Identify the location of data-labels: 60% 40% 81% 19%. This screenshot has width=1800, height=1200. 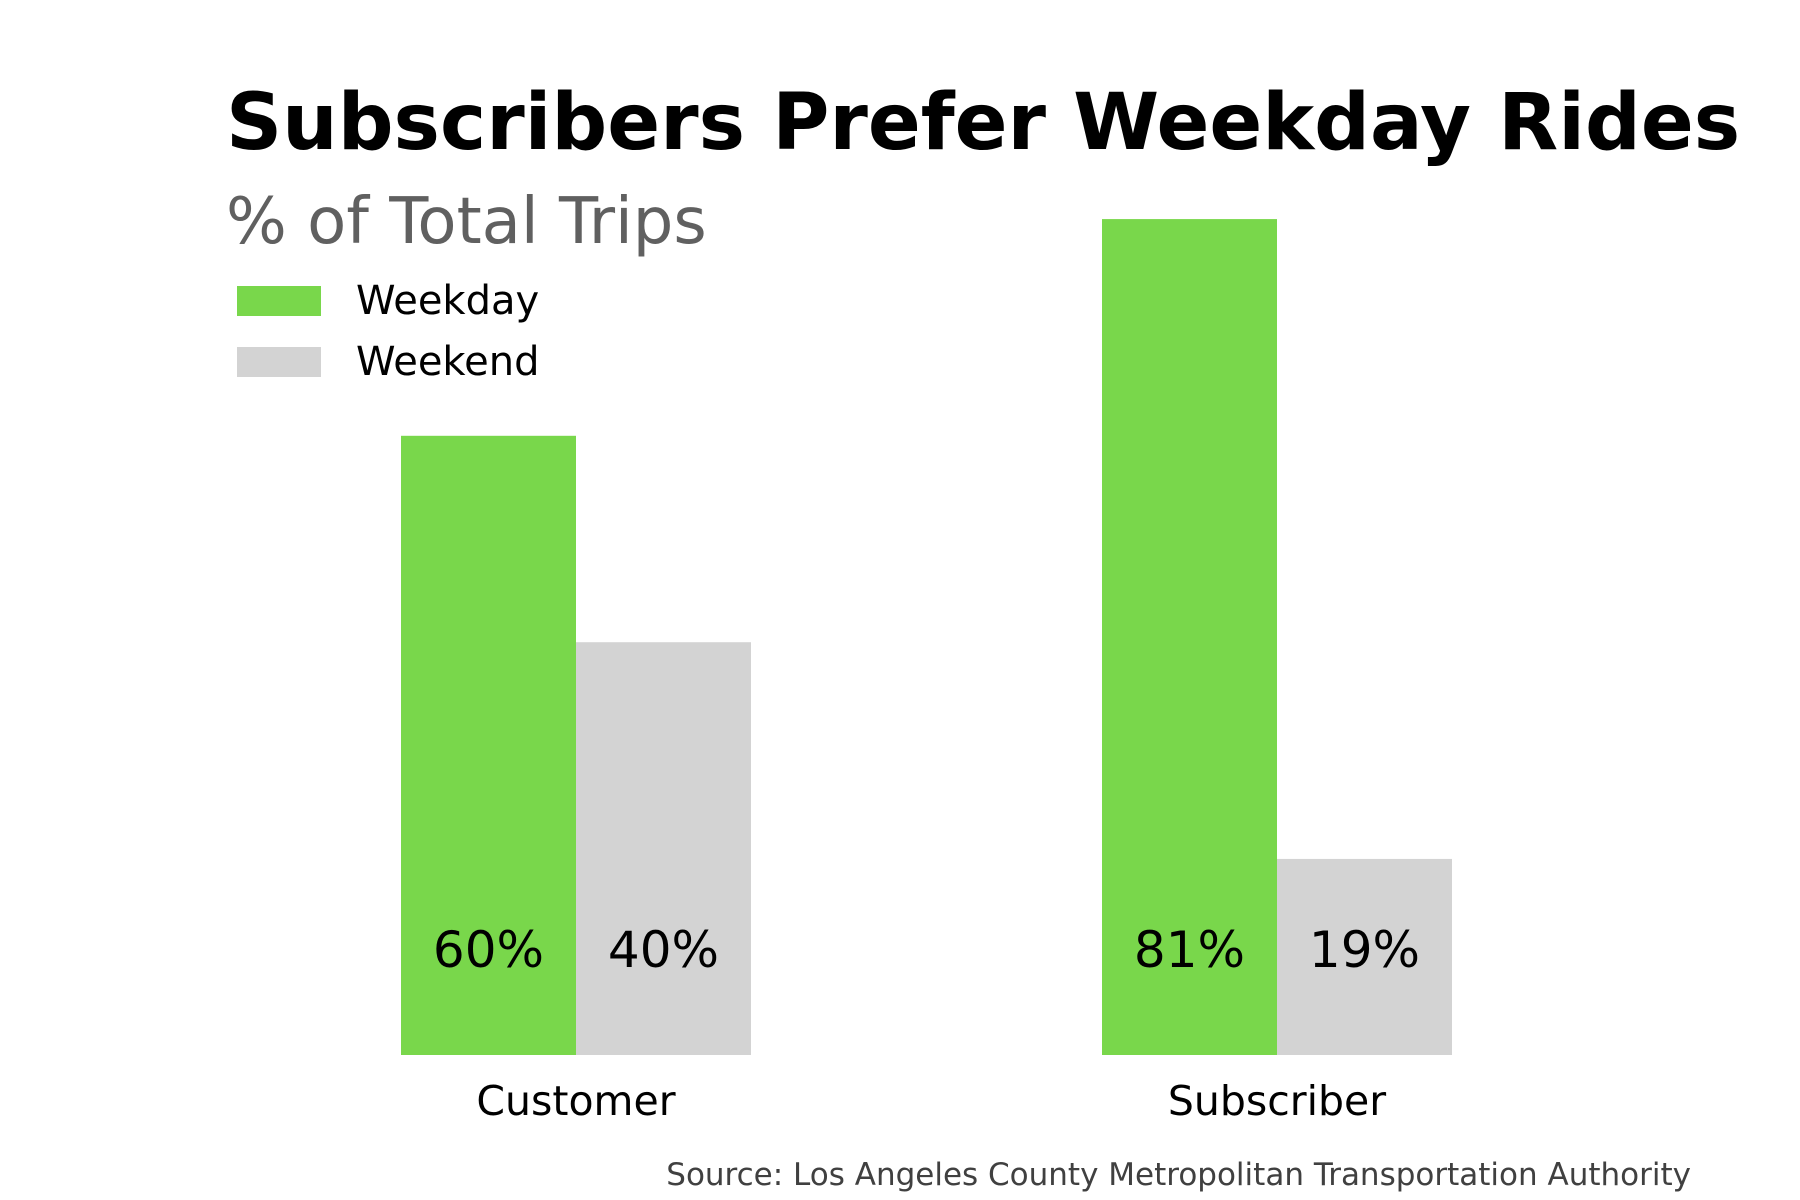
(926, 950).